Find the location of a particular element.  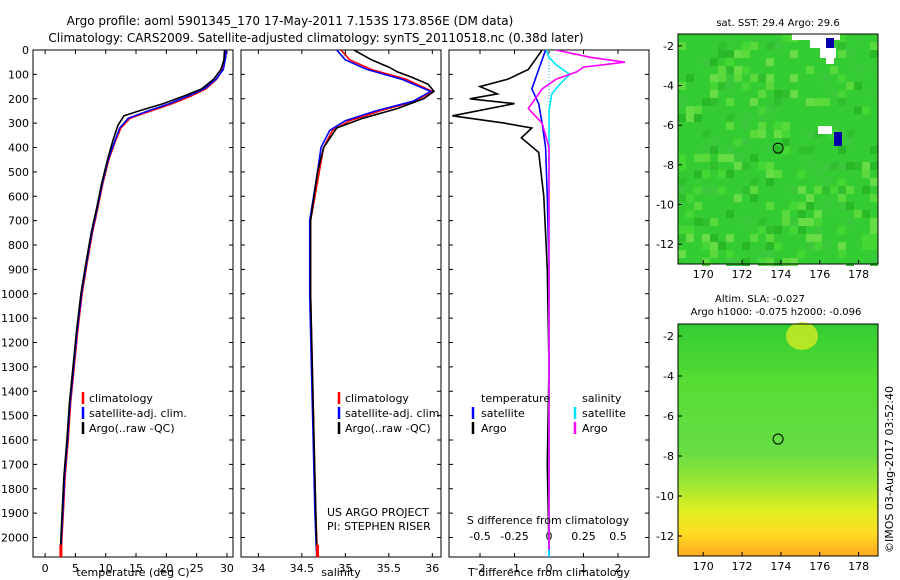

depth-tick-label: 2000 is located at coordinates (15, 538).